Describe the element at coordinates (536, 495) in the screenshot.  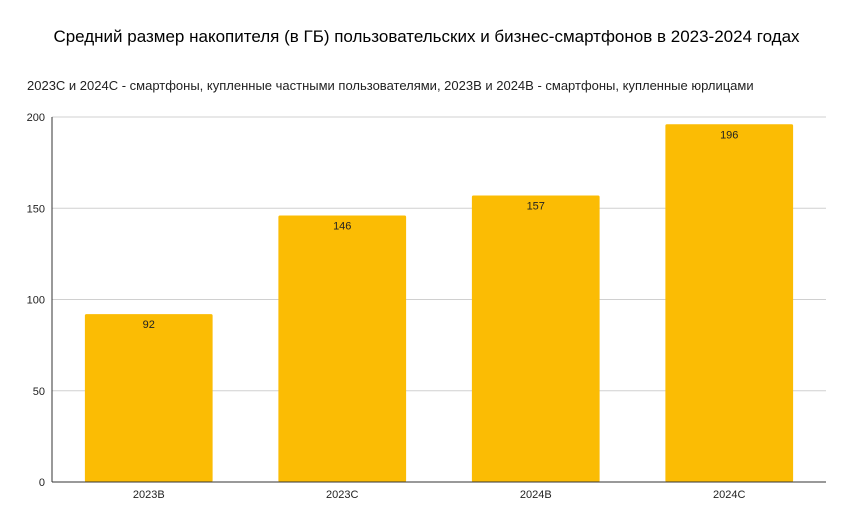
I see `x-tick-label: 2024B` at that location.